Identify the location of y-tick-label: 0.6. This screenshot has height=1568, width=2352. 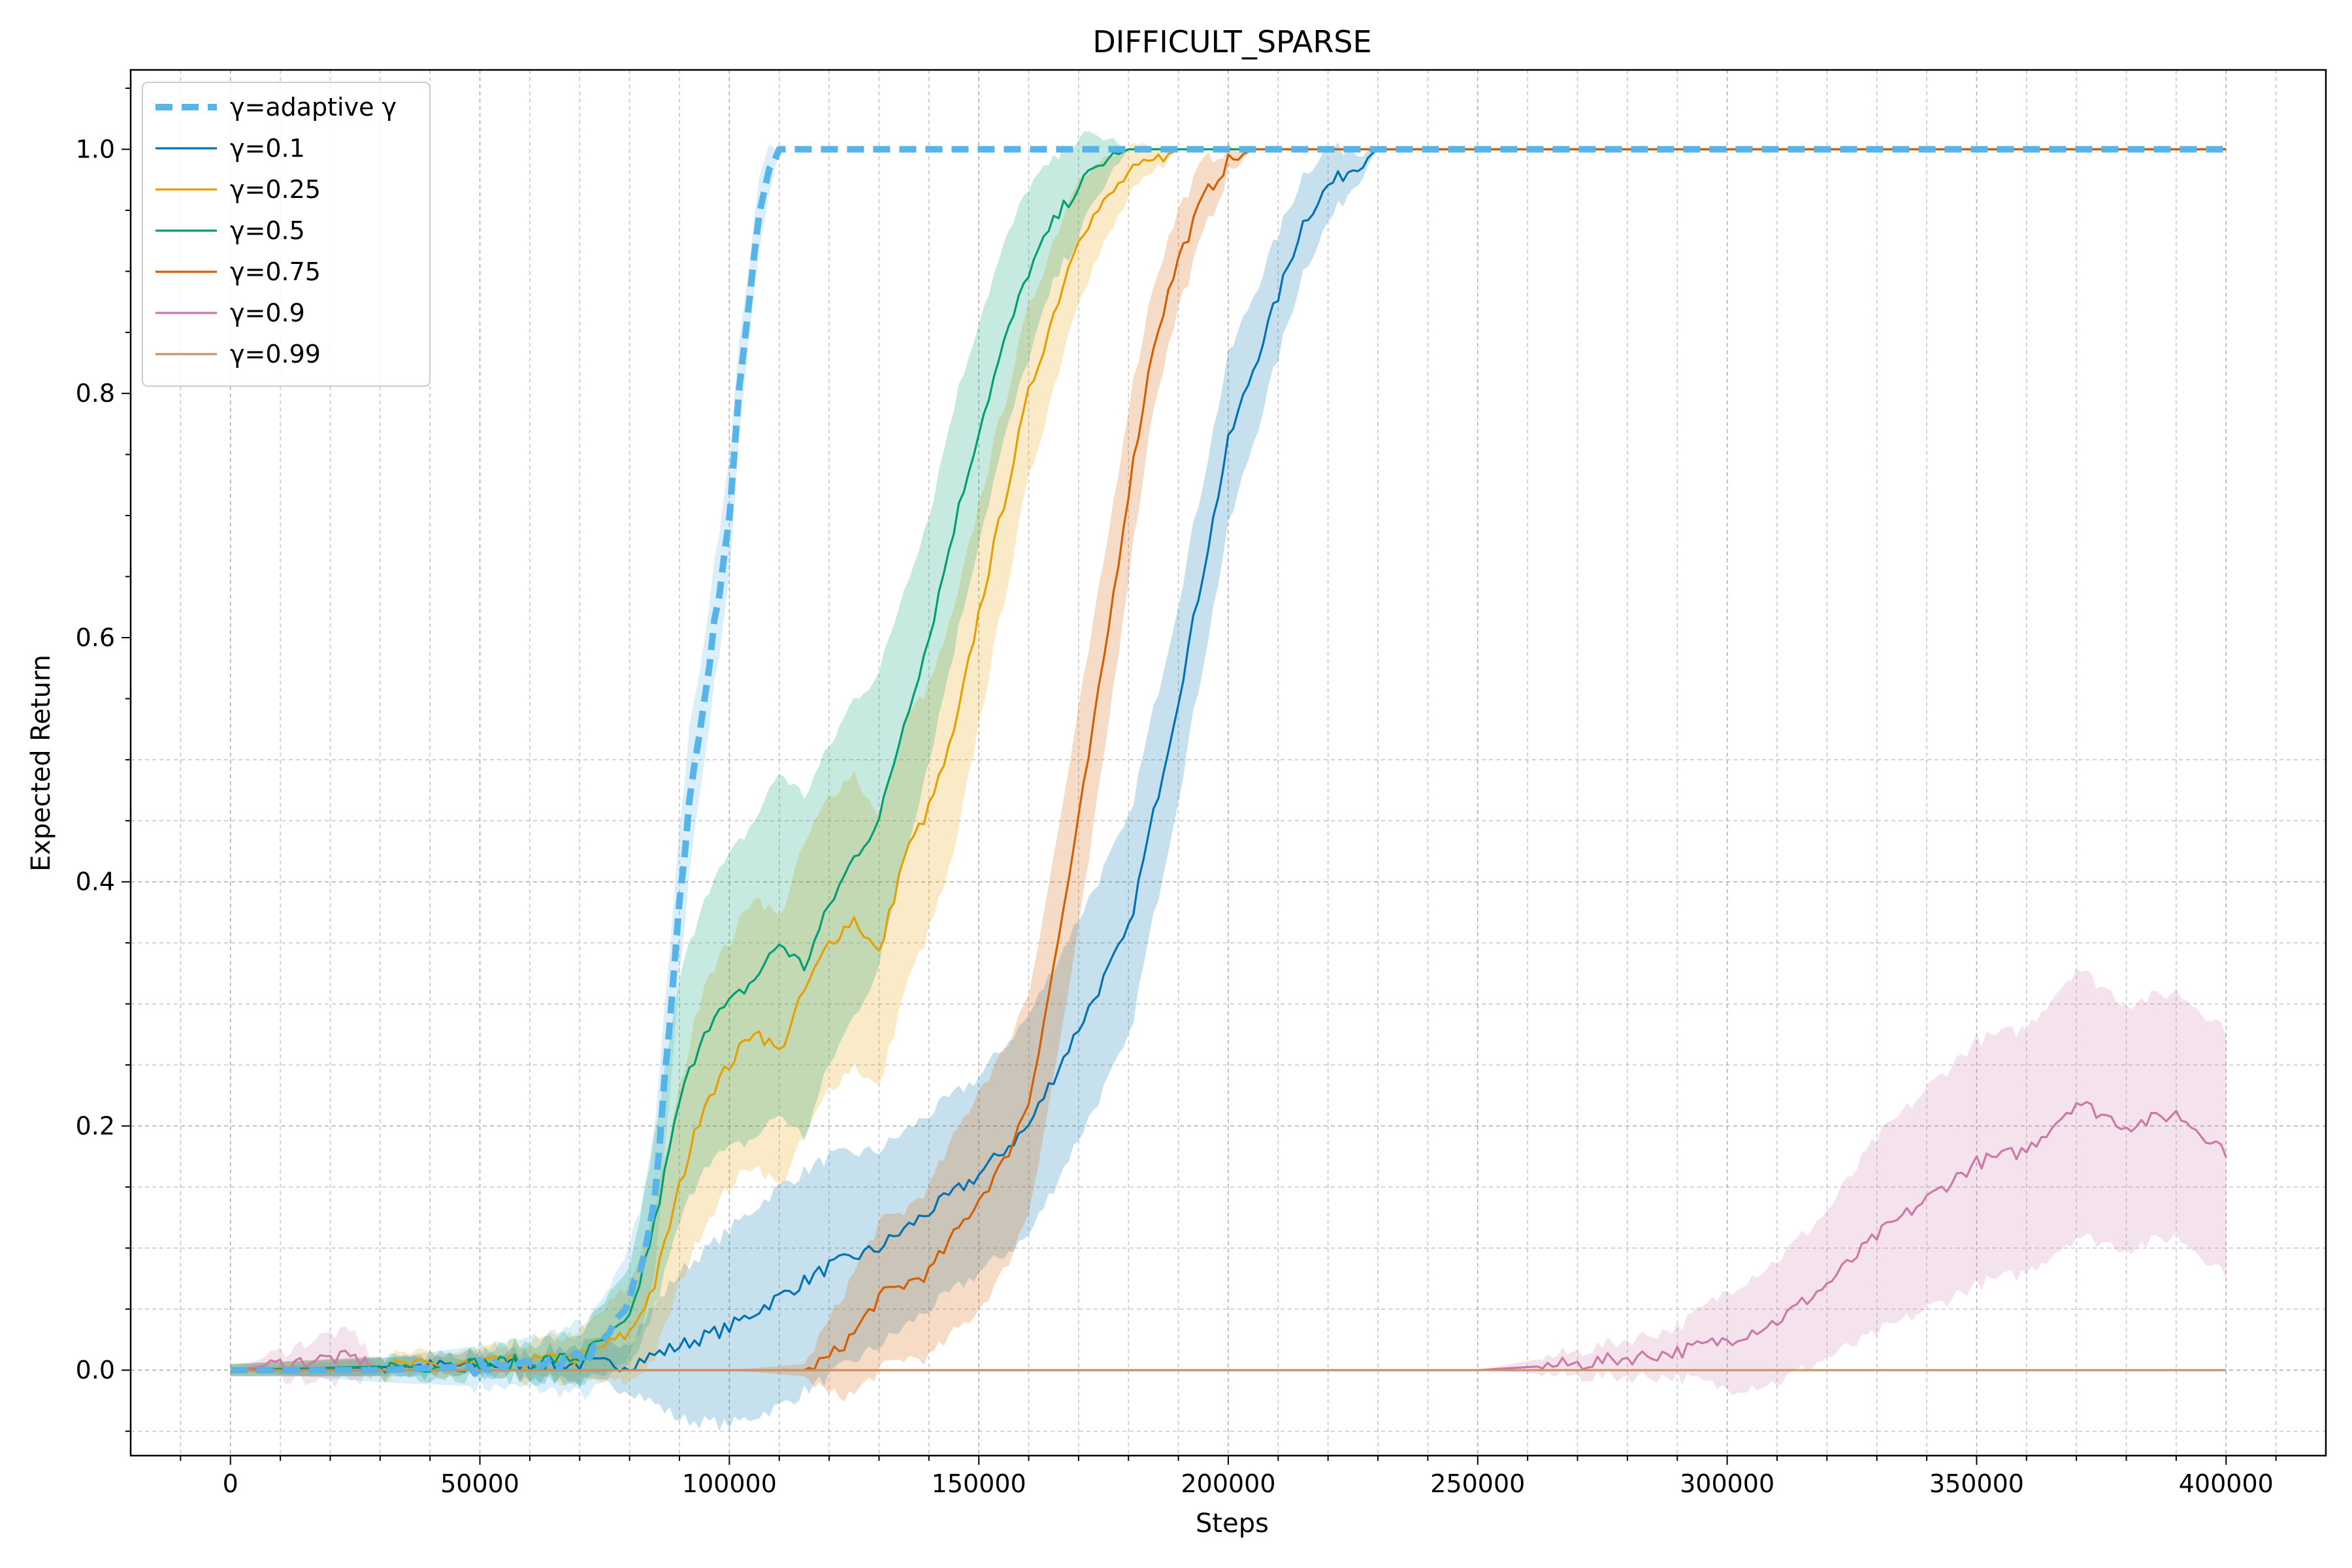
(95, 637).